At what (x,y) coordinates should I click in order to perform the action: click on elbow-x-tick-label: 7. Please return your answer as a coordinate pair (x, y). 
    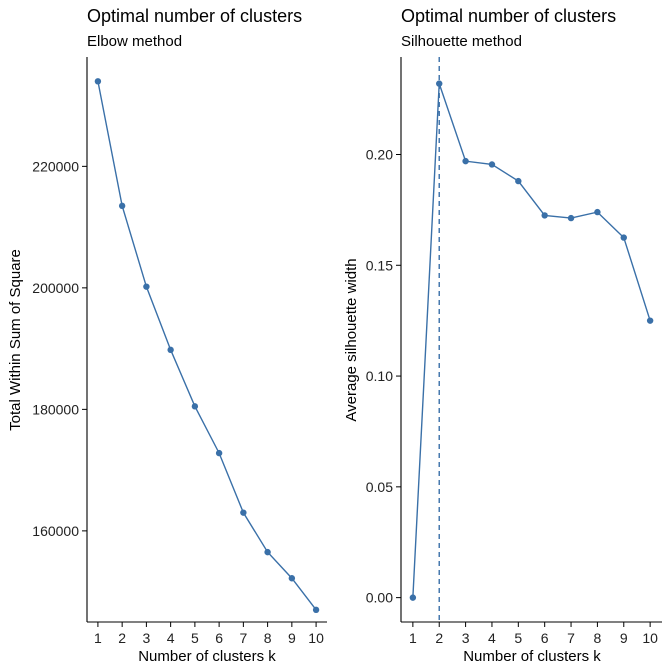
    Looking at the image, I should click on (243, 638).